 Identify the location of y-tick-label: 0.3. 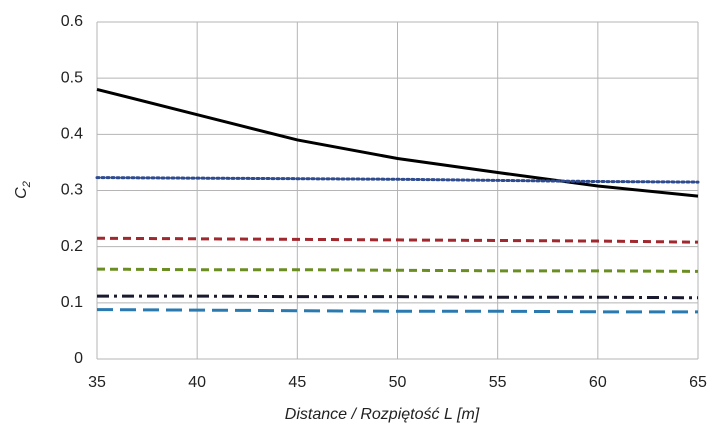
(72, 190).